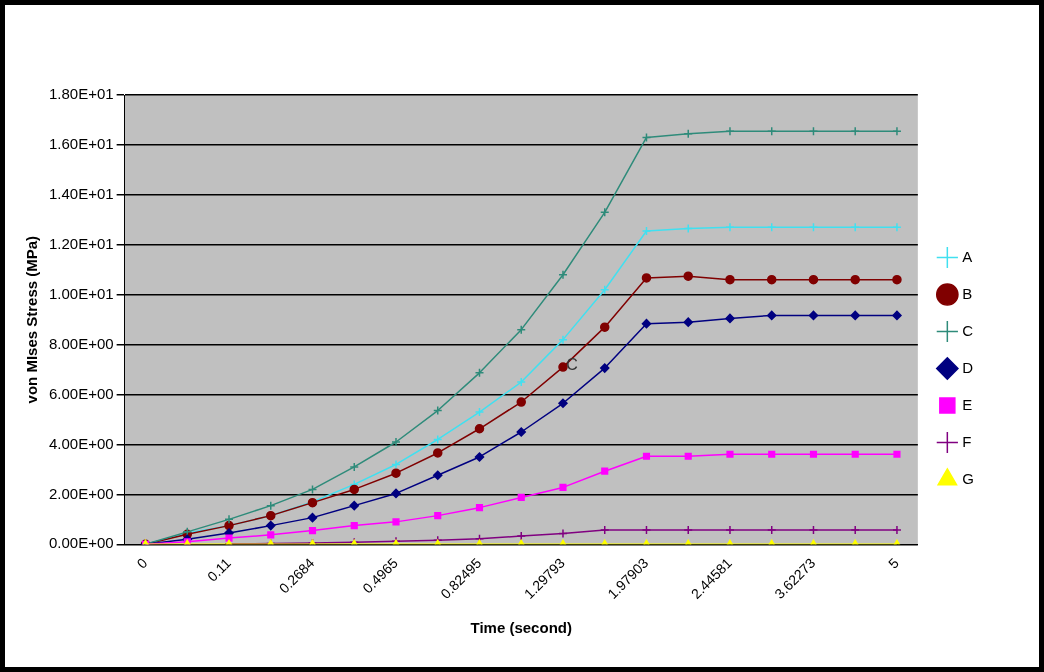  What do you see at coordinates (81, 343) in the screenshot?
I see `y-tick-label: 8.00E+00` at bounding box center [81, 343].